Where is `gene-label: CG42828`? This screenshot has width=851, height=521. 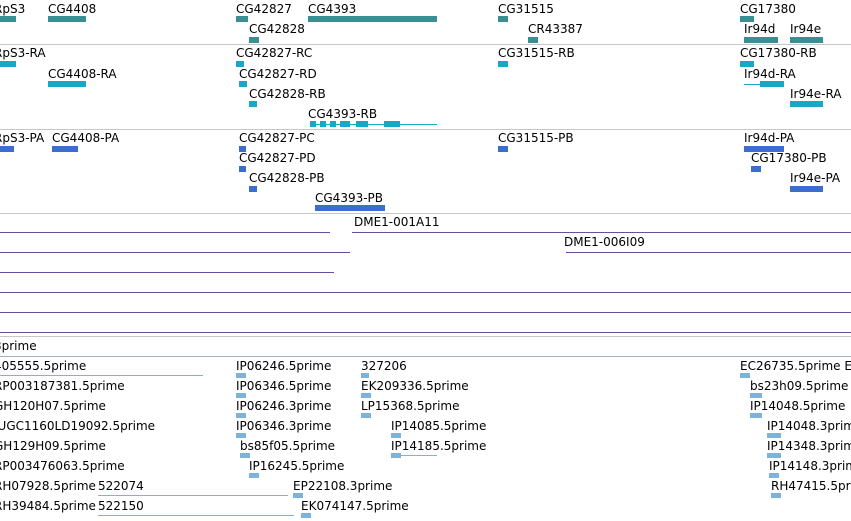 gene-label: CG42828 is located at coordinates (277, 29).